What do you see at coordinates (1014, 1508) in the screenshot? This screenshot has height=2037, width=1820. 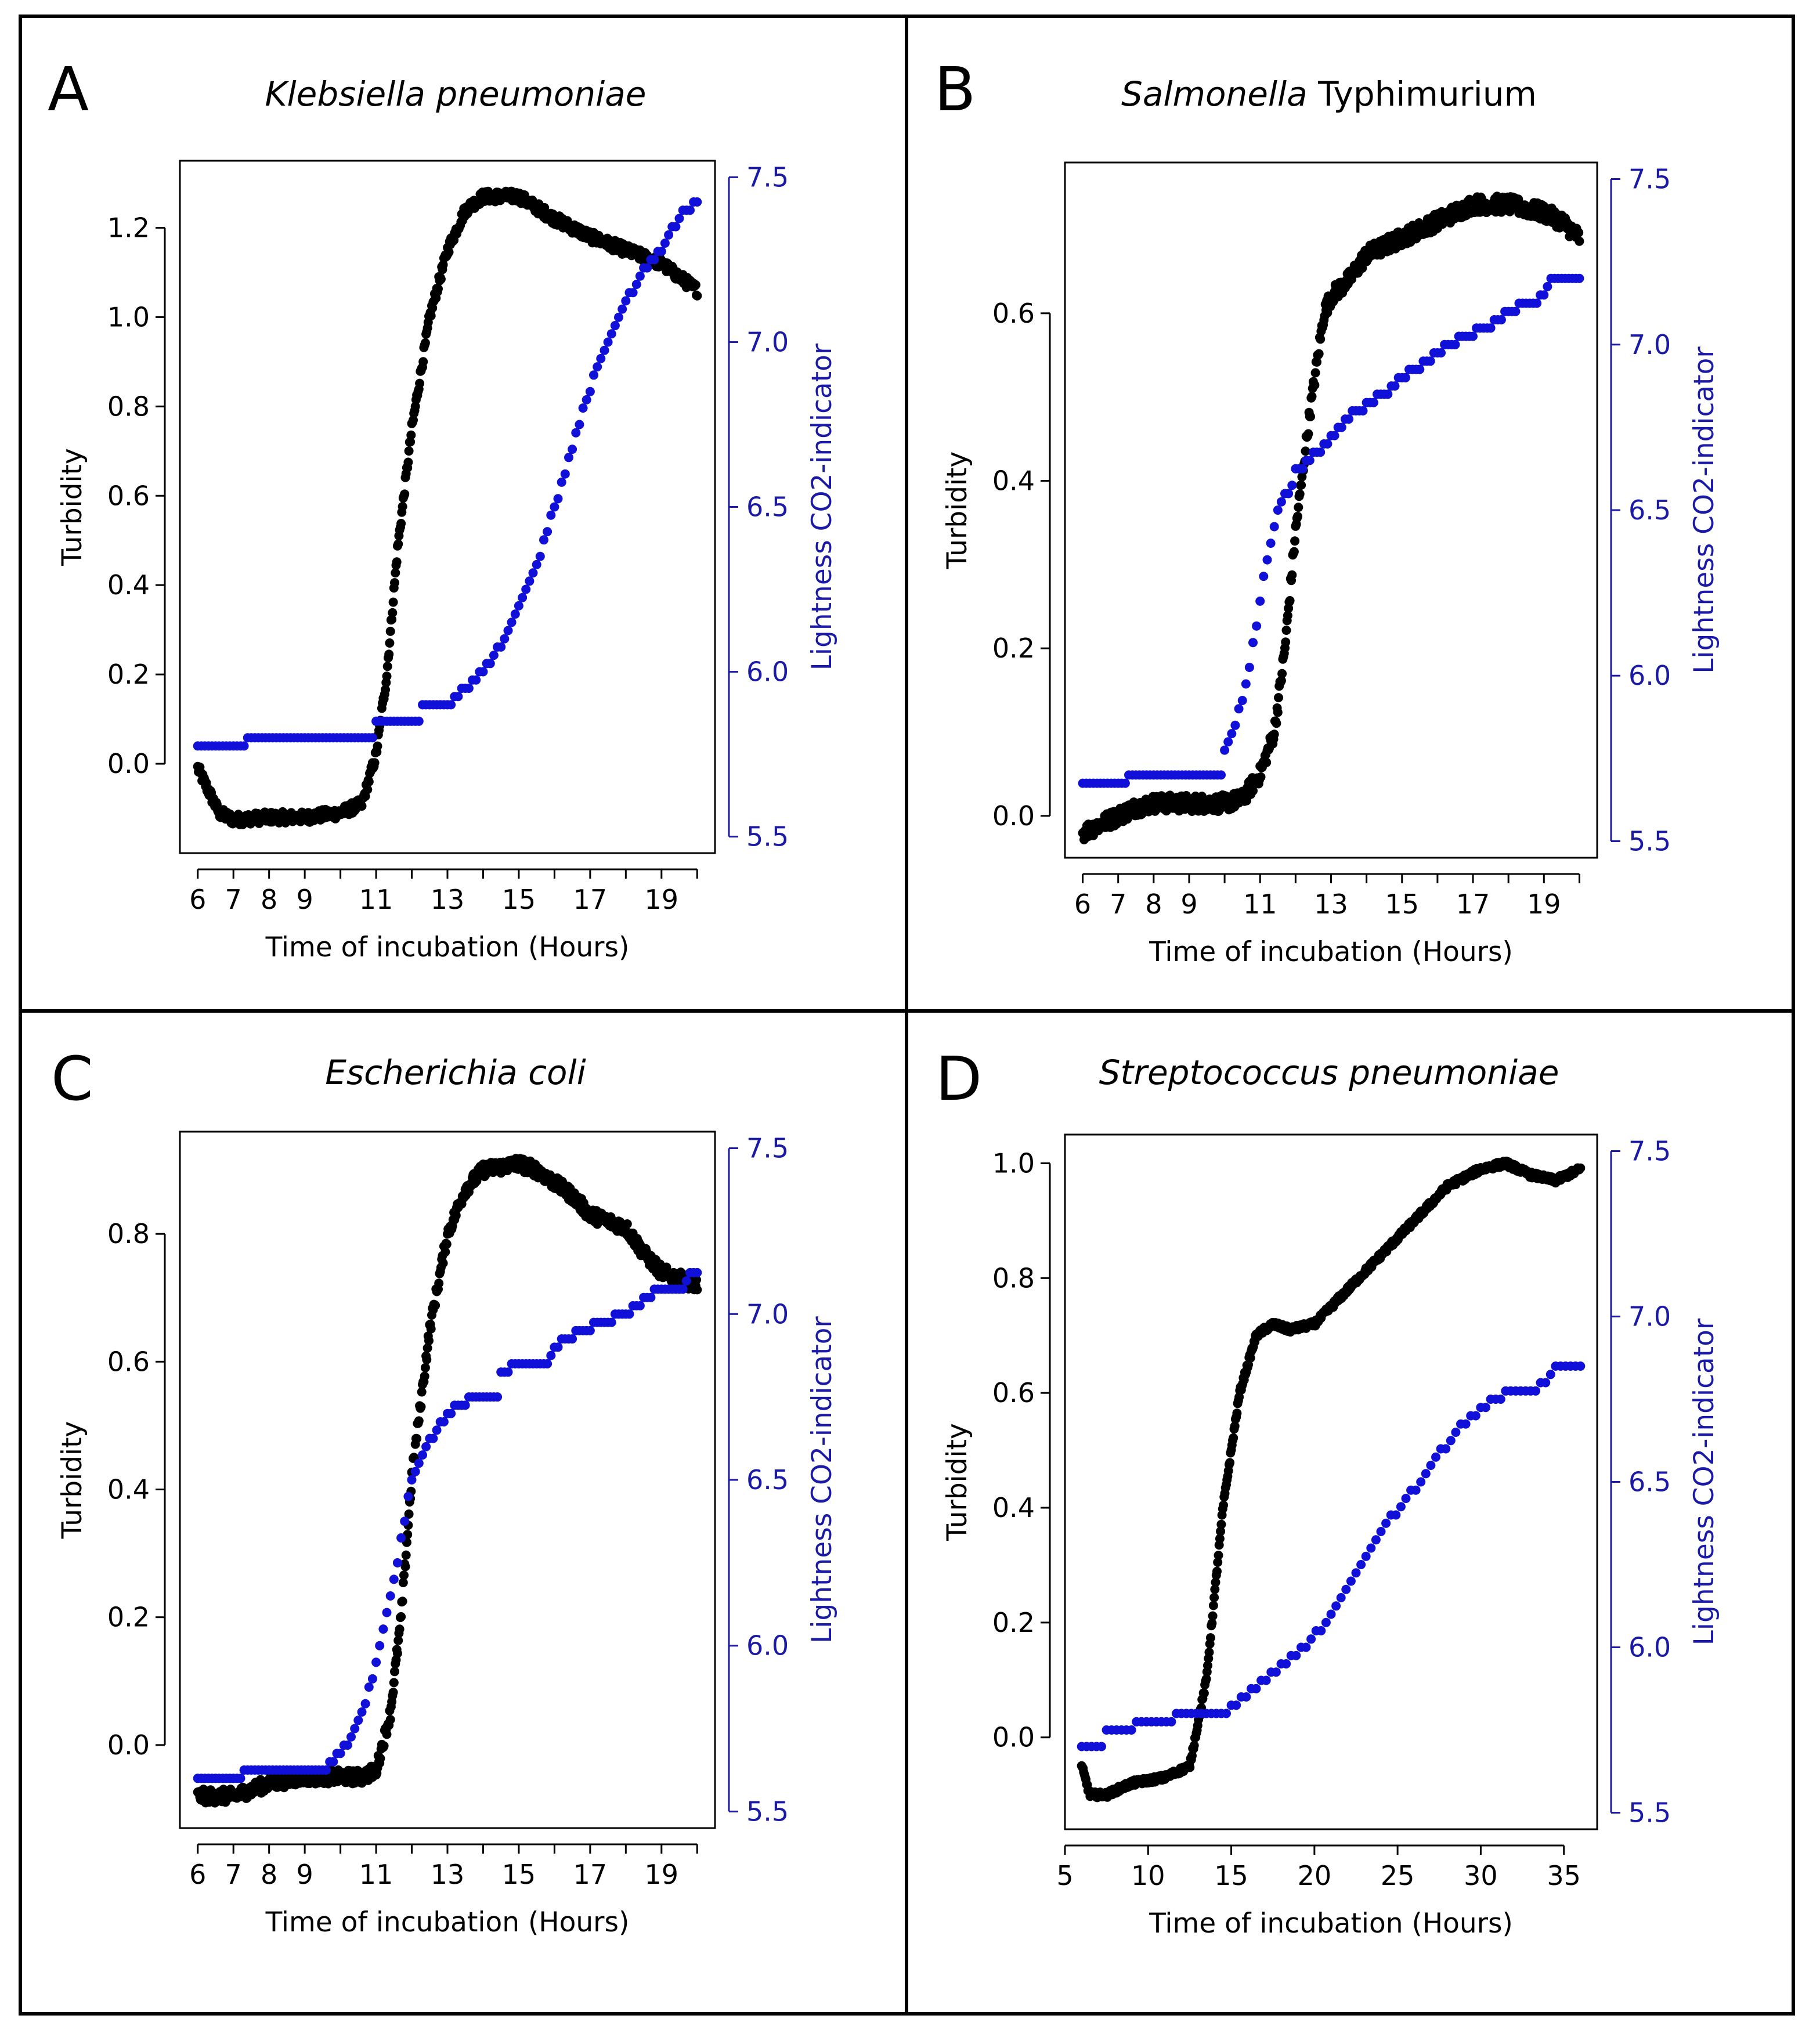 I see `y-tick-label: 0.4` at bounding box center [1014, 1508].